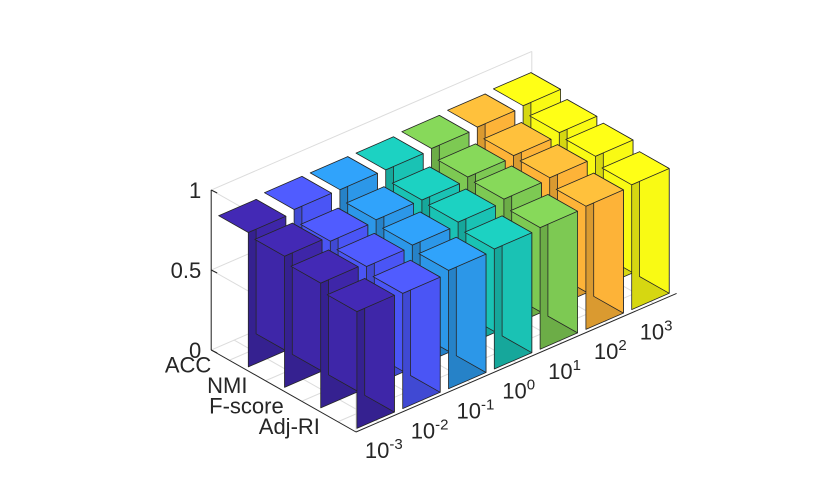 The image size is (836, 488). What do you see at coordinates (610, 350) in the screenshot?
I see `parameter-tick-label: 10²` at bounding box center [610, 350].